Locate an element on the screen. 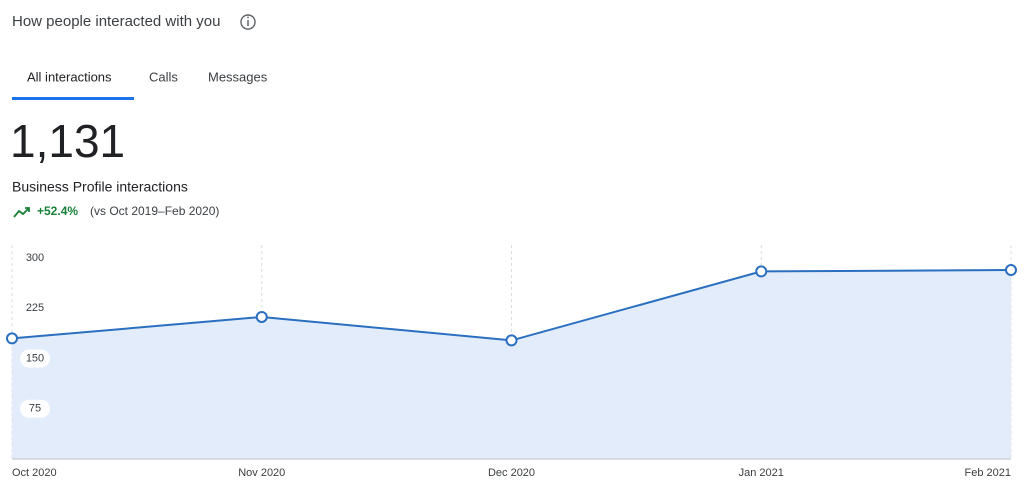 This screenshot has width=1024, height=490. comparison: (vs Oct 2019–Feb 2020) is located at coordinates (154, 211).